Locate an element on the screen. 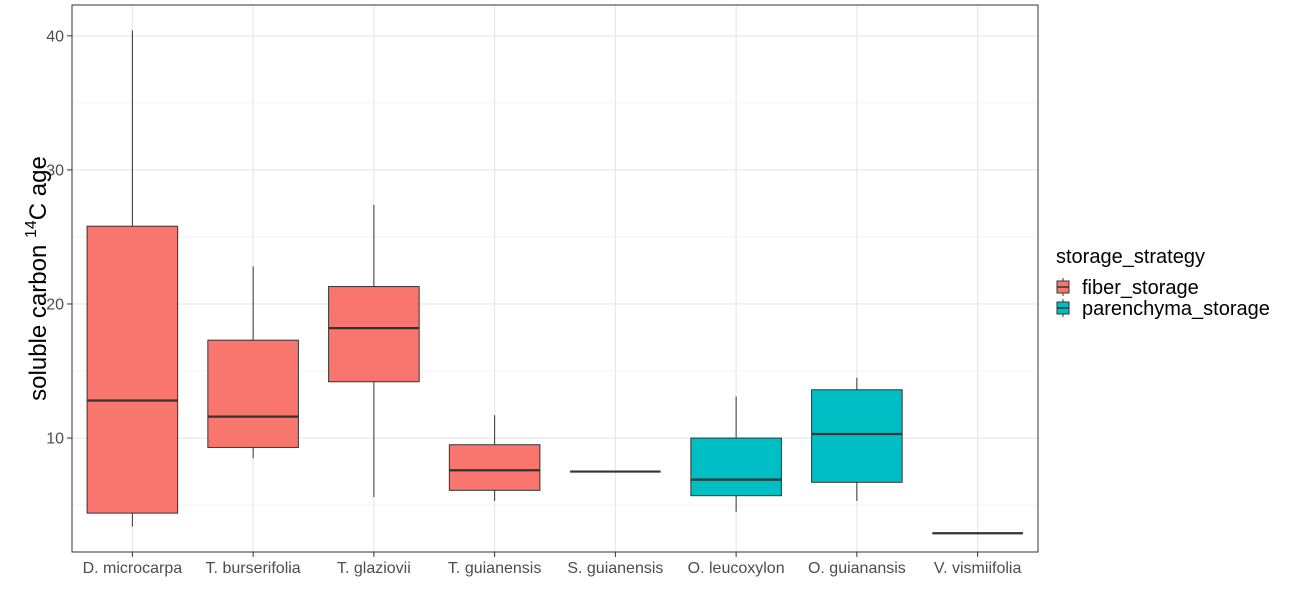  x-tick-label: T. guianensis is located at coordinates (494, 568).